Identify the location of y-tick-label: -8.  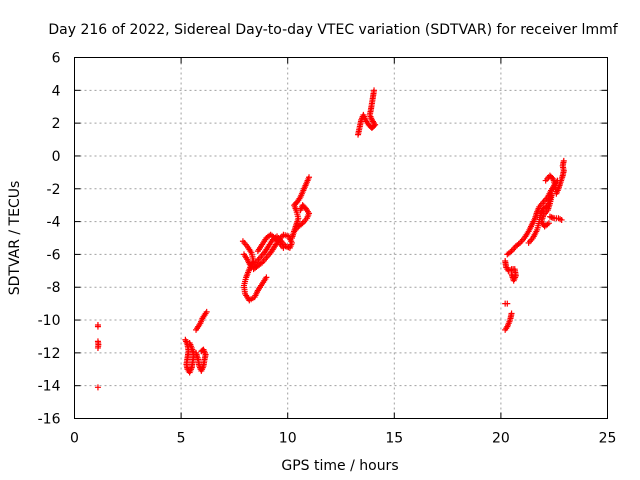
(54, 288).